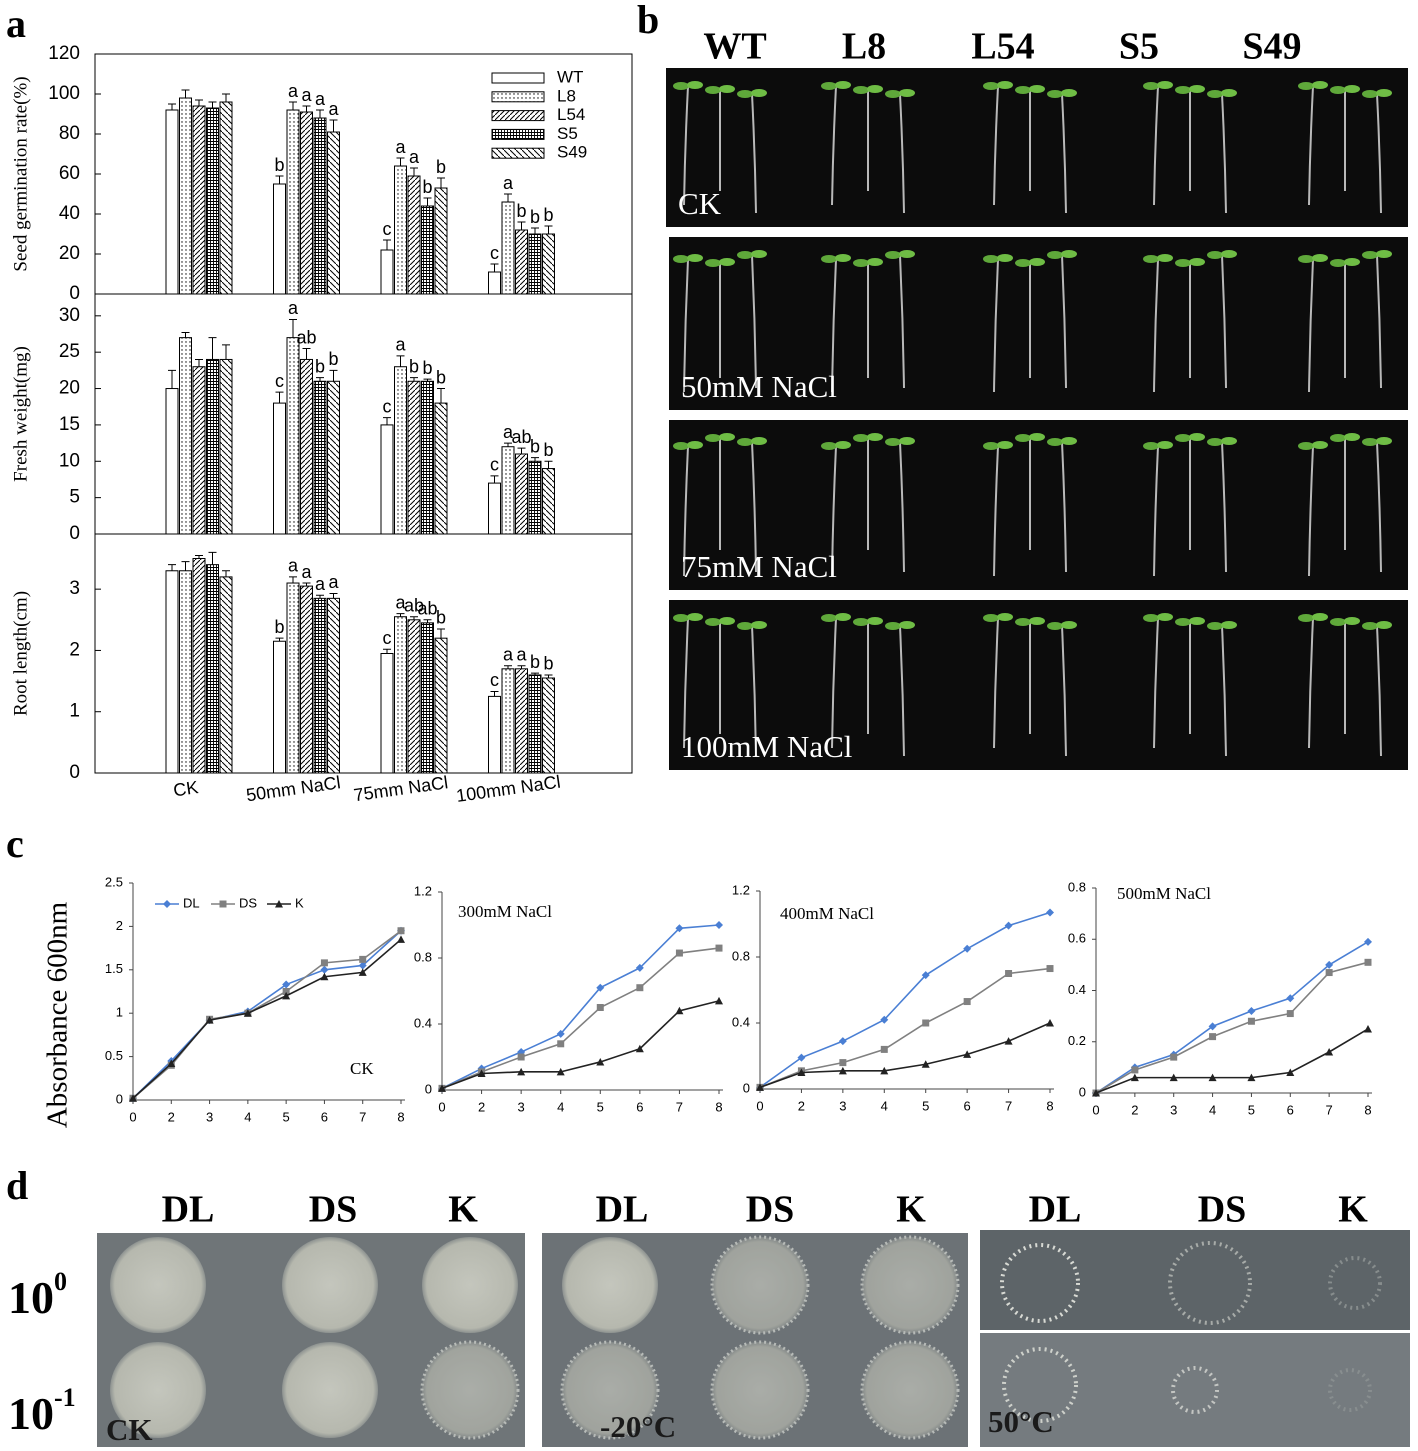 The height and width of the screenshot is (1451, 1418). I want to click on dilution-exponent: 0, so click(60, 1281).